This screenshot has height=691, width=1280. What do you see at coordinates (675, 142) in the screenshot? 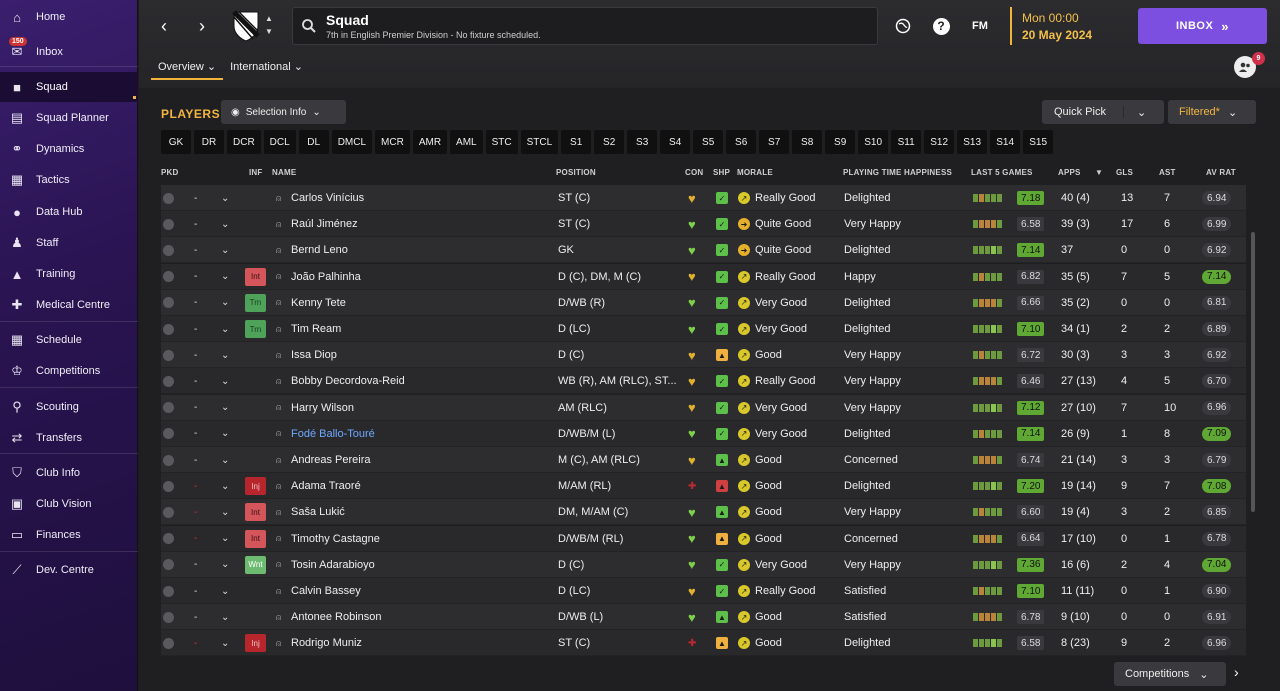
I see `position-filter-s4: S4` at bounding box center [675, 142].